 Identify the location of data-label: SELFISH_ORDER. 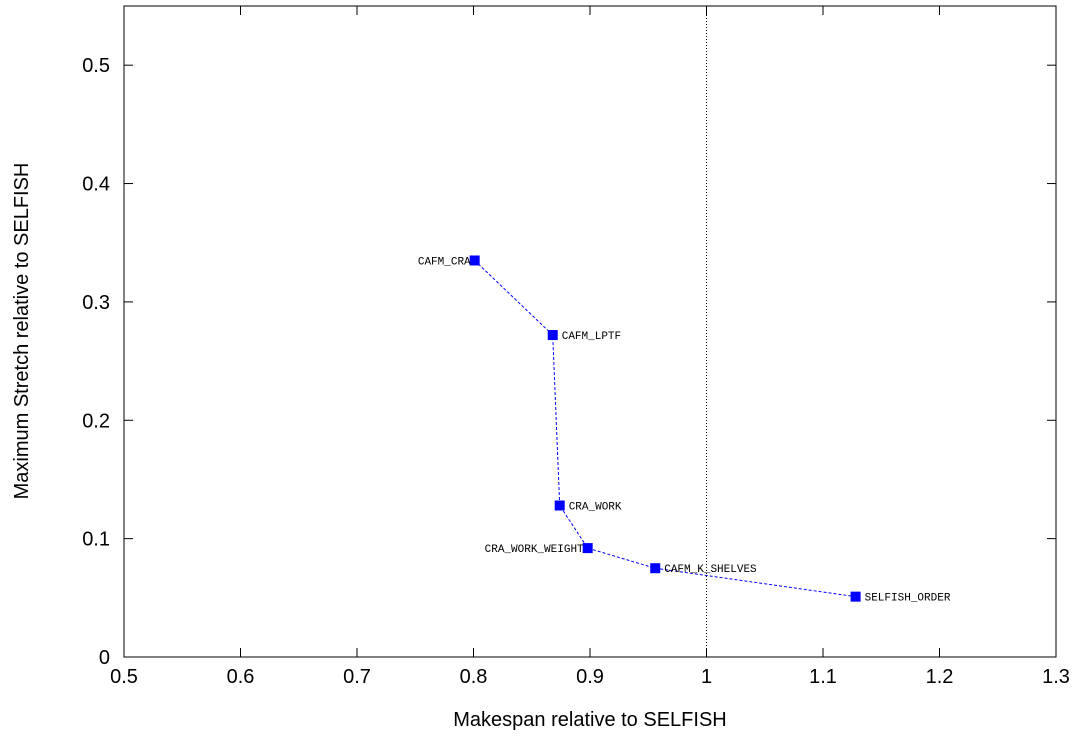
(908, 599).